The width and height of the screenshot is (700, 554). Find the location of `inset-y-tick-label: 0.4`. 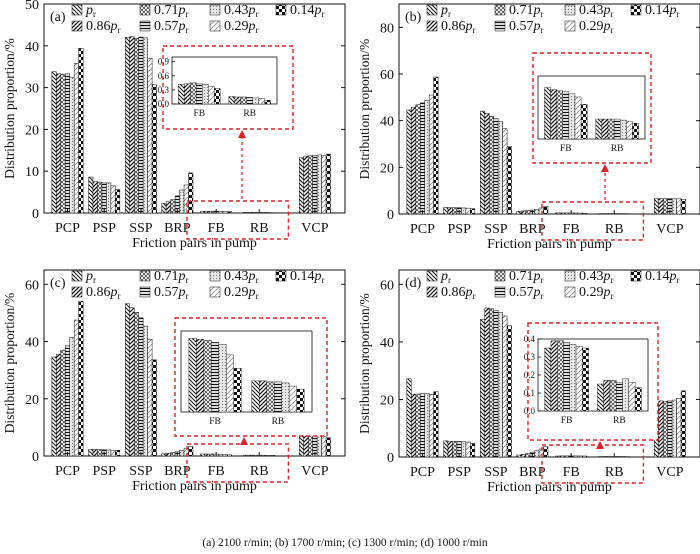

inset-y-tick-label: 0.4 is located at coordinates (530, 339).